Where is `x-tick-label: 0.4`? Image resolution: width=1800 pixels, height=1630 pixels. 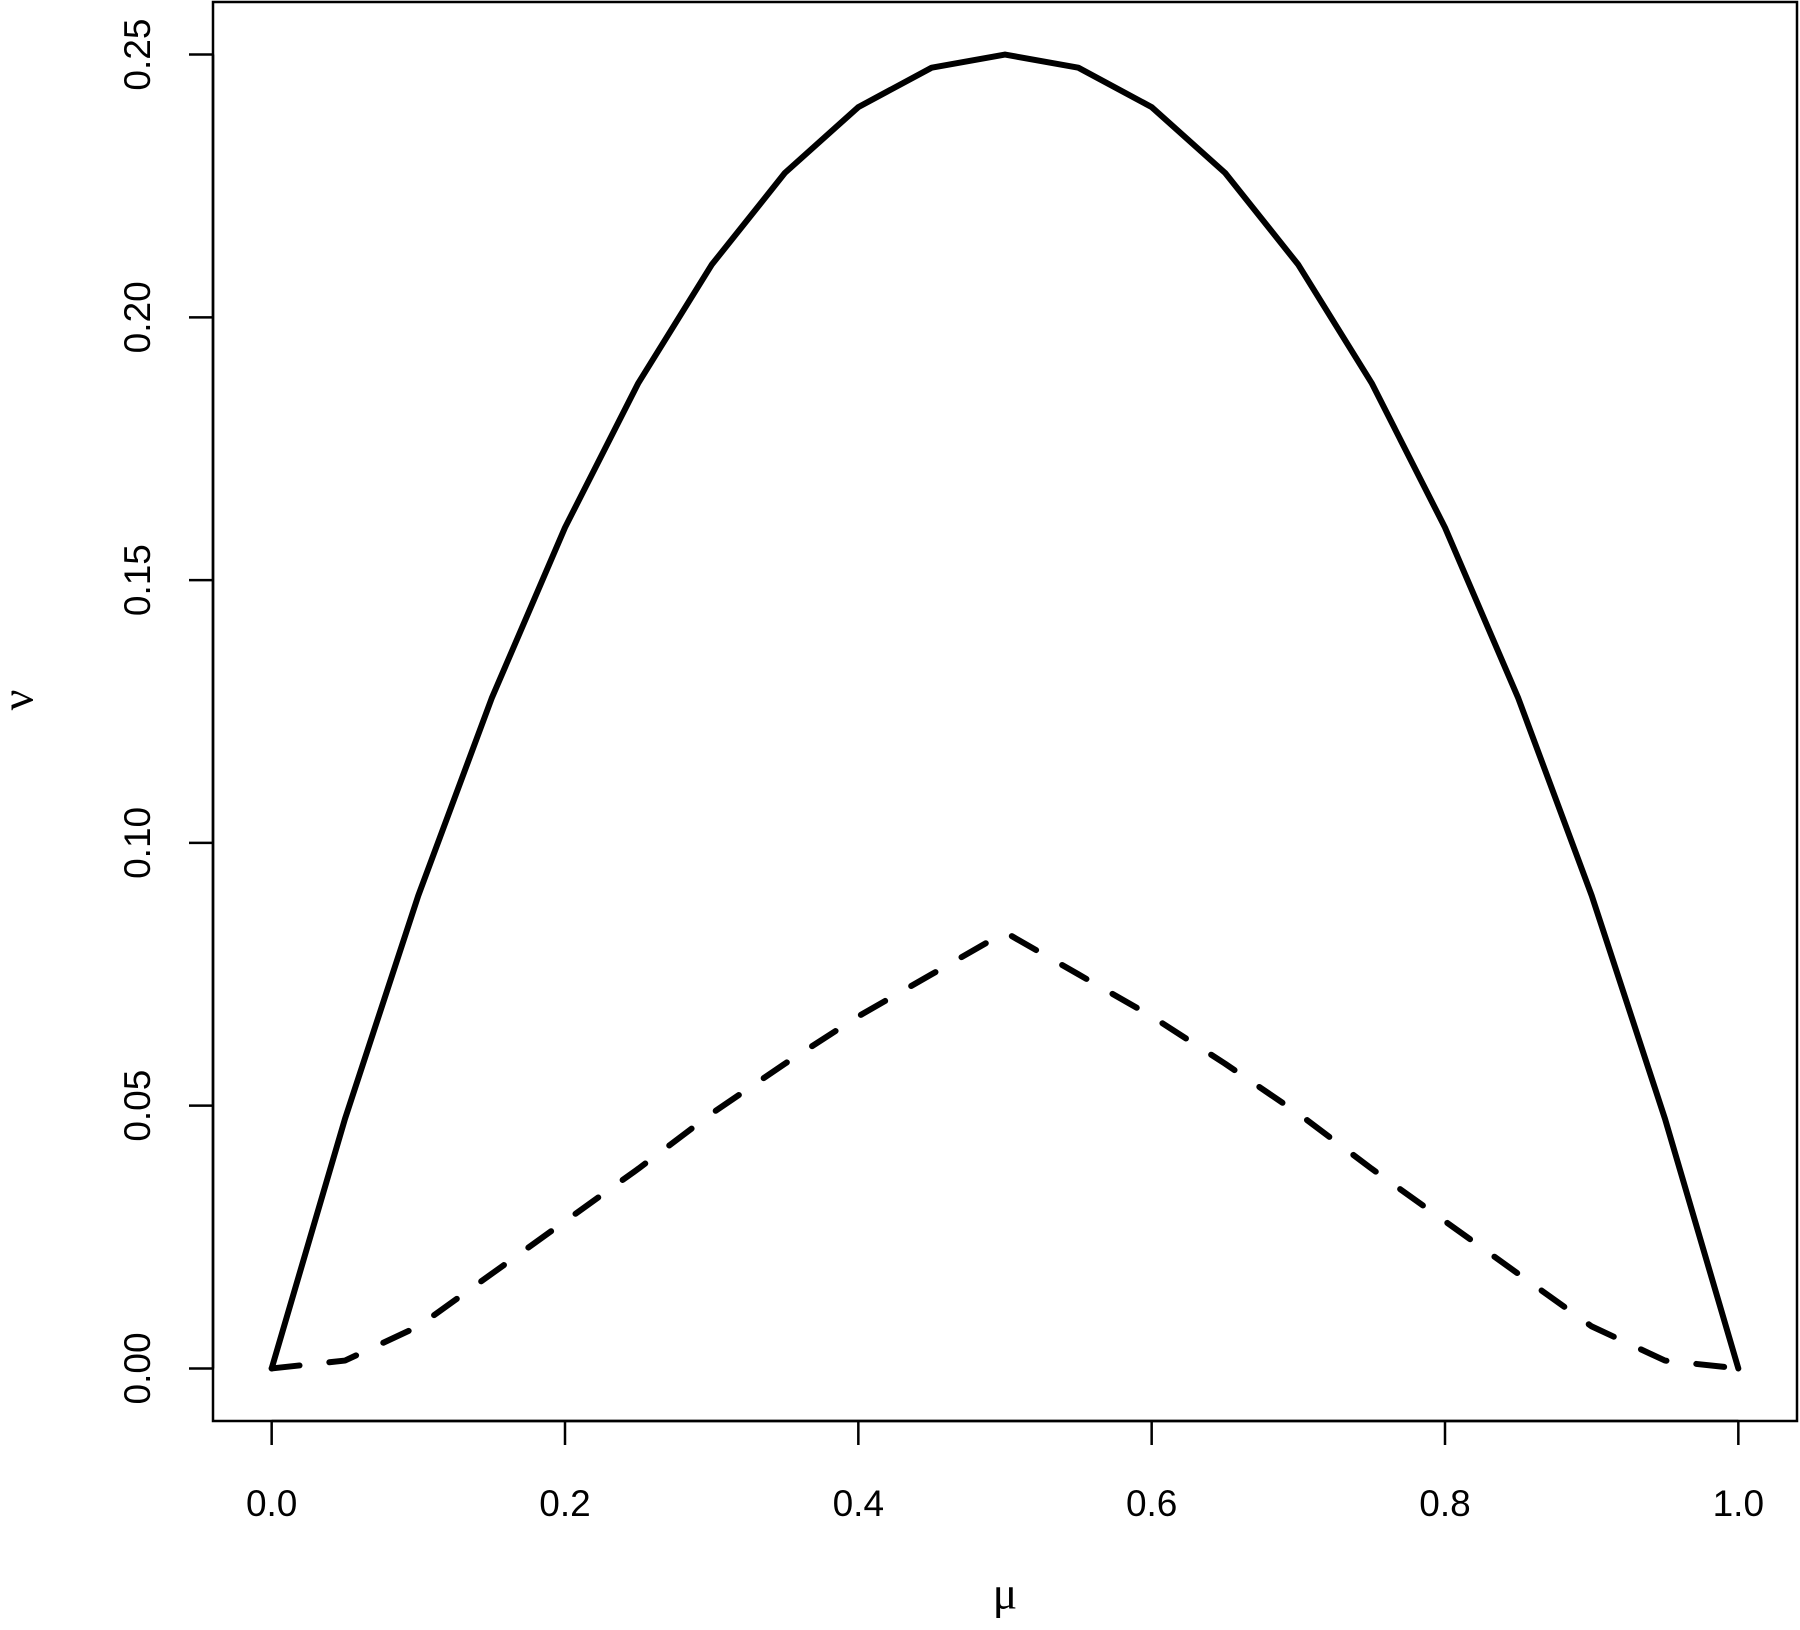 x-tick-label: 0.4 is located at coordinates (858, 1503).